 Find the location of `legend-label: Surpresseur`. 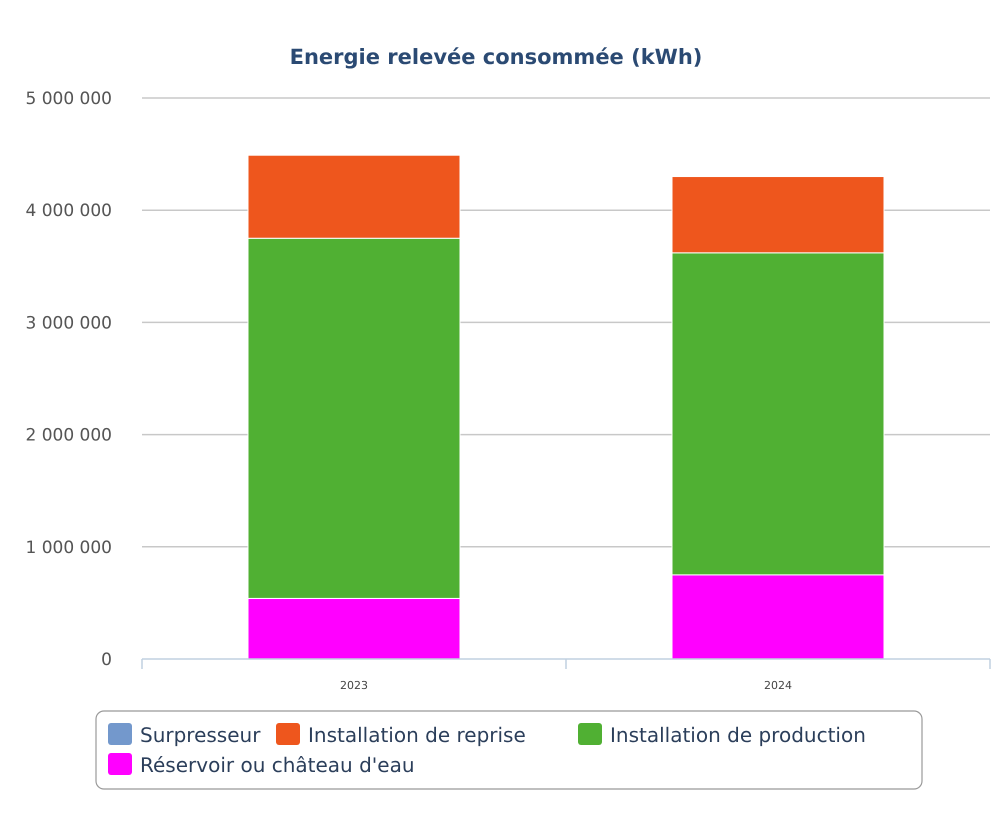

legend-label: Surpresseur is located at coordinates (201, 735).